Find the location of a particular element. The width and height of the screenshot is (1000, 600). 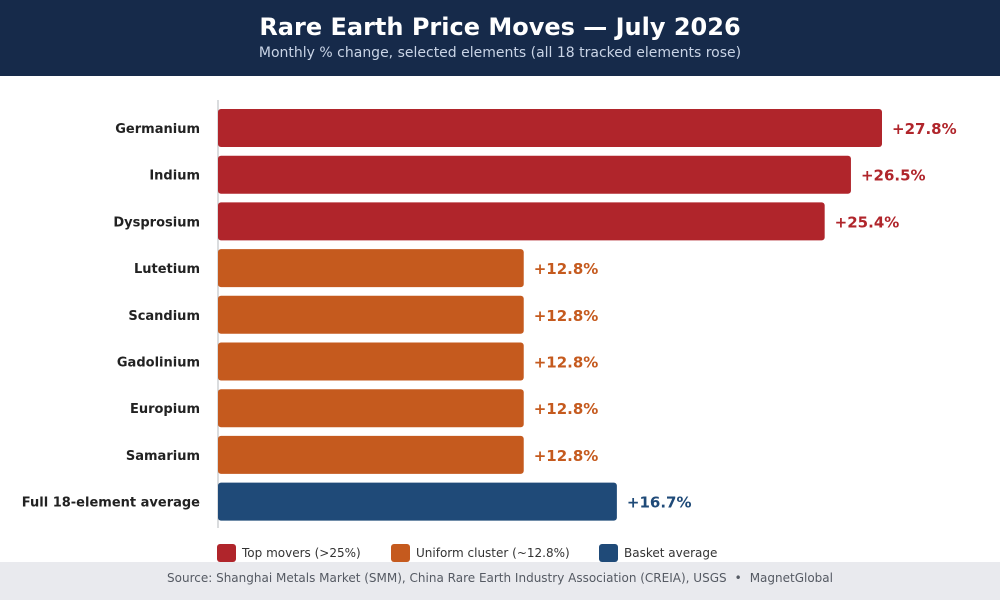

chart-title: Rare Earth Price Moves — July 2026 is located at coordinates (500, 27).